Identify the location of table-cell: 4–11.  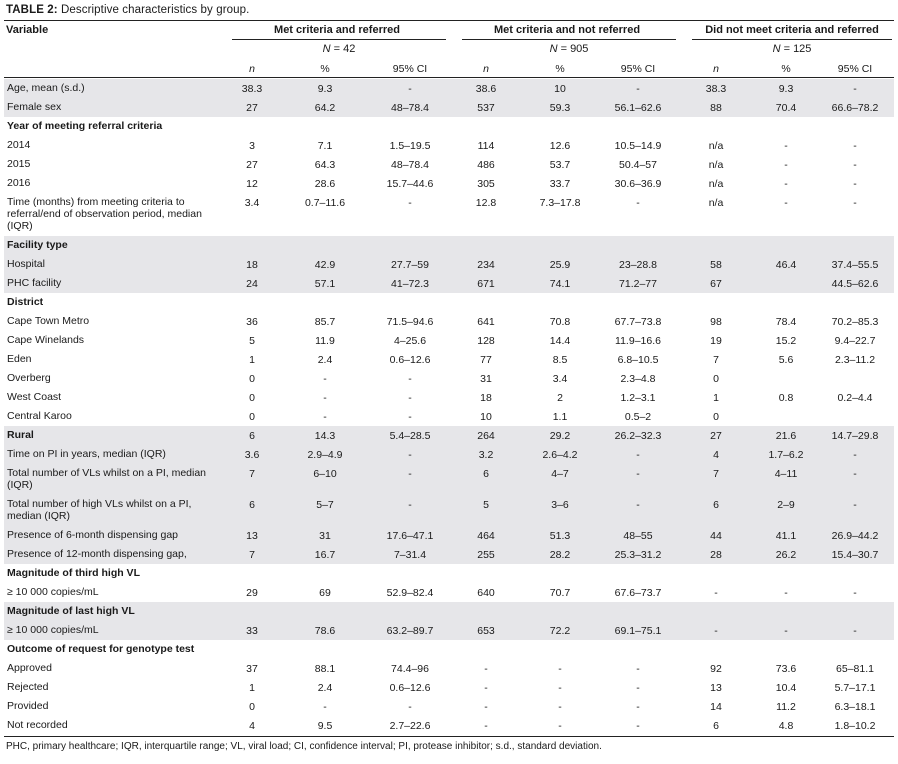
(786, 474).